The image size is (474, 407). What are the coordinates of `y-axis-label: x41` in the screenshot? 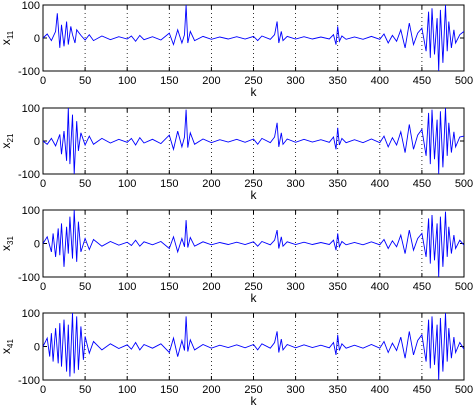 It's located at (7, 346).